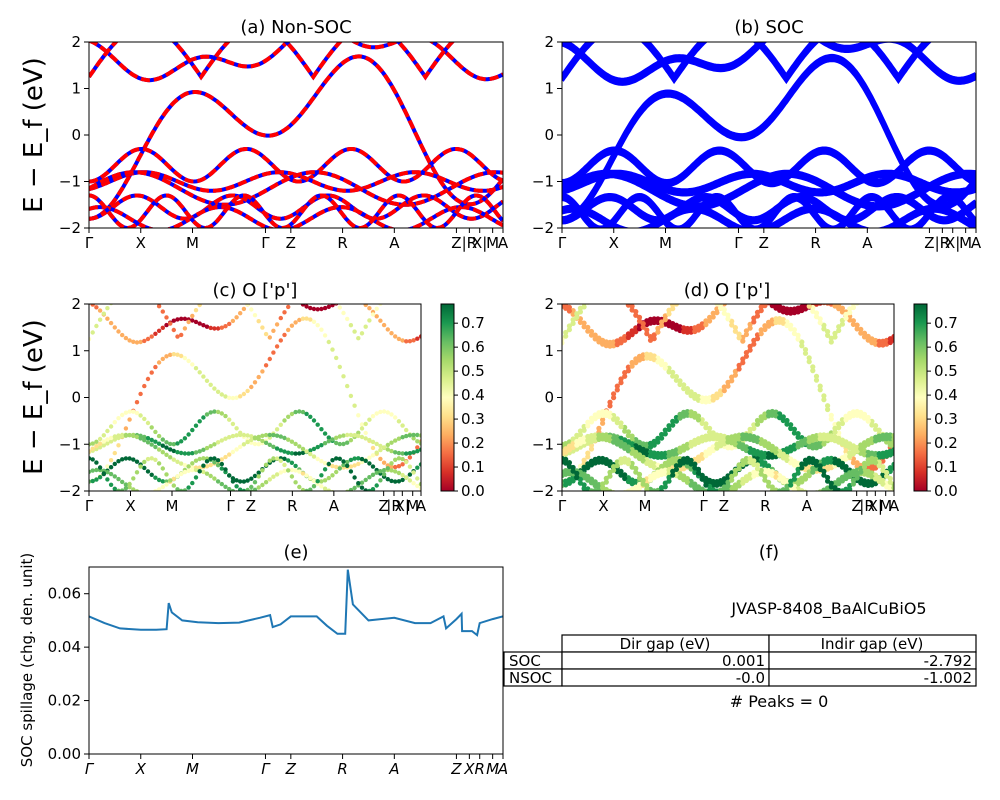 The image size is (1000, 800). I want to click on x-tick-label: Γ, so click(562, 243).